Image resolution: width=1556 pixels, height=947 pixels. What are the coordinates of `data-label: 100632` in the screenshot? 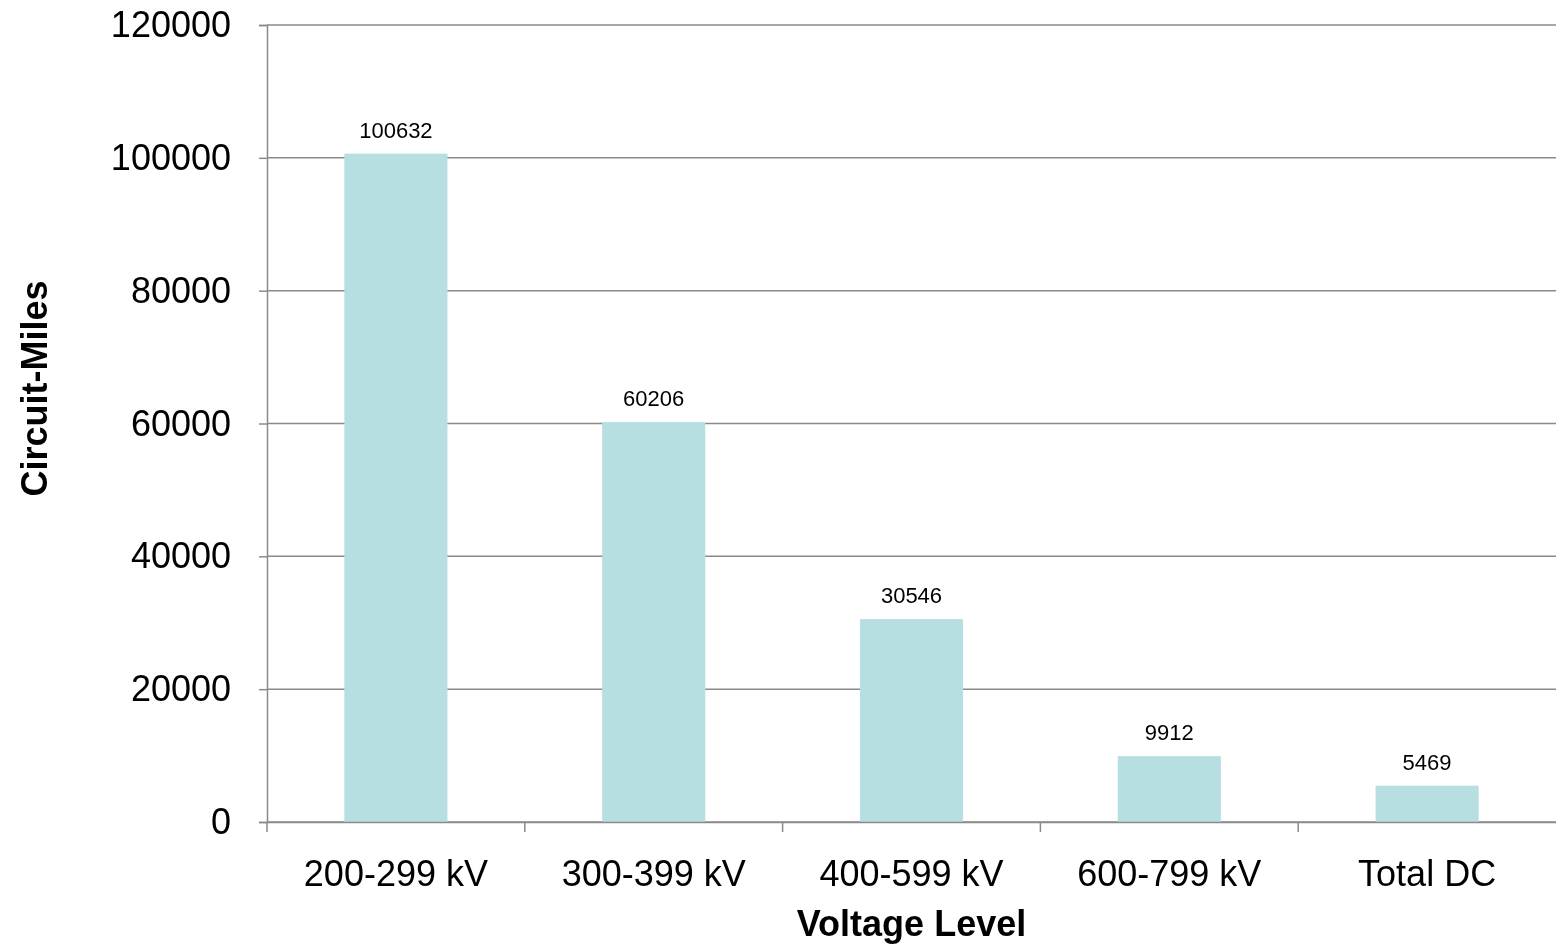 It's located at (396, 130).